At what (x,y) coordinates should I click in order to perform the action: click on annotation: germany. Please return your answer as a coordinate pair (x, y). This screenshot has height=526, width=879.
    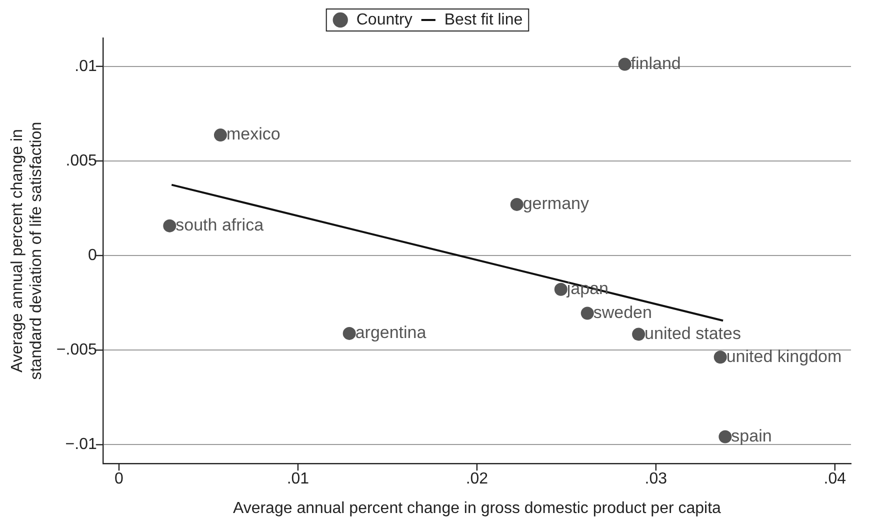
    Looking at the image, I should click on (556, 204).